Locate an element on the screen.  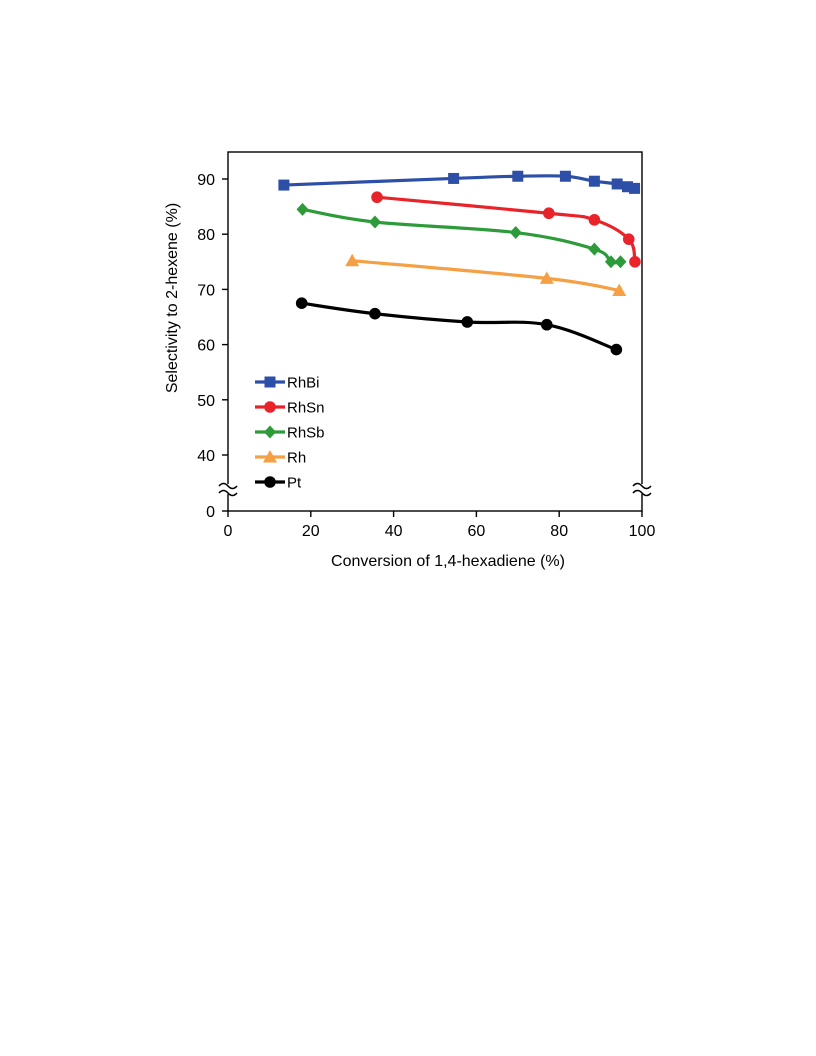
legend-label: Rh is located at coordinates (296, 458).